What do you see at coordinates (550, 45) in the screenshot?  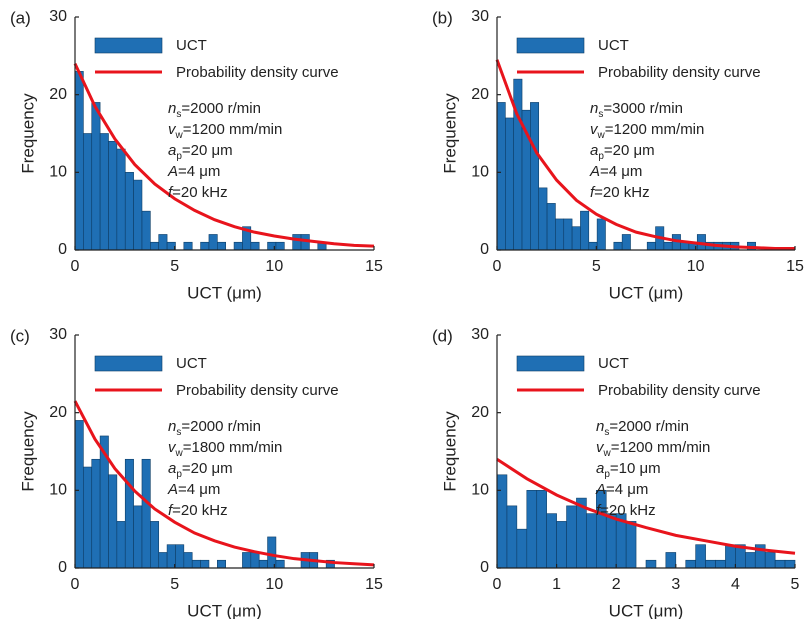 I see `legend-patch` at bounding box center [550, 45].